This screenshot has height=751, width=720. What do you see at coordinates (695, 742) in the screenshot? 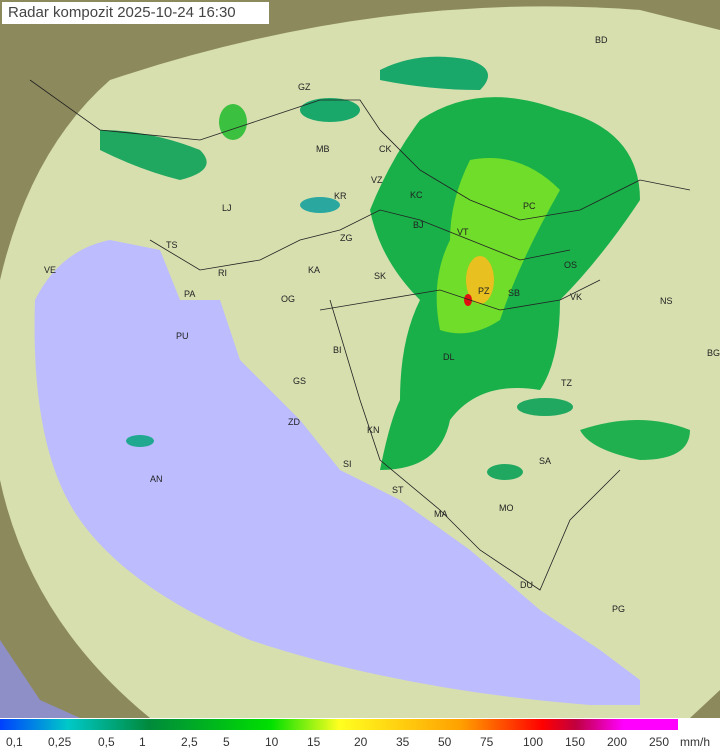
I see `scale-unit: mm/h` at bounding box center [695, 742].